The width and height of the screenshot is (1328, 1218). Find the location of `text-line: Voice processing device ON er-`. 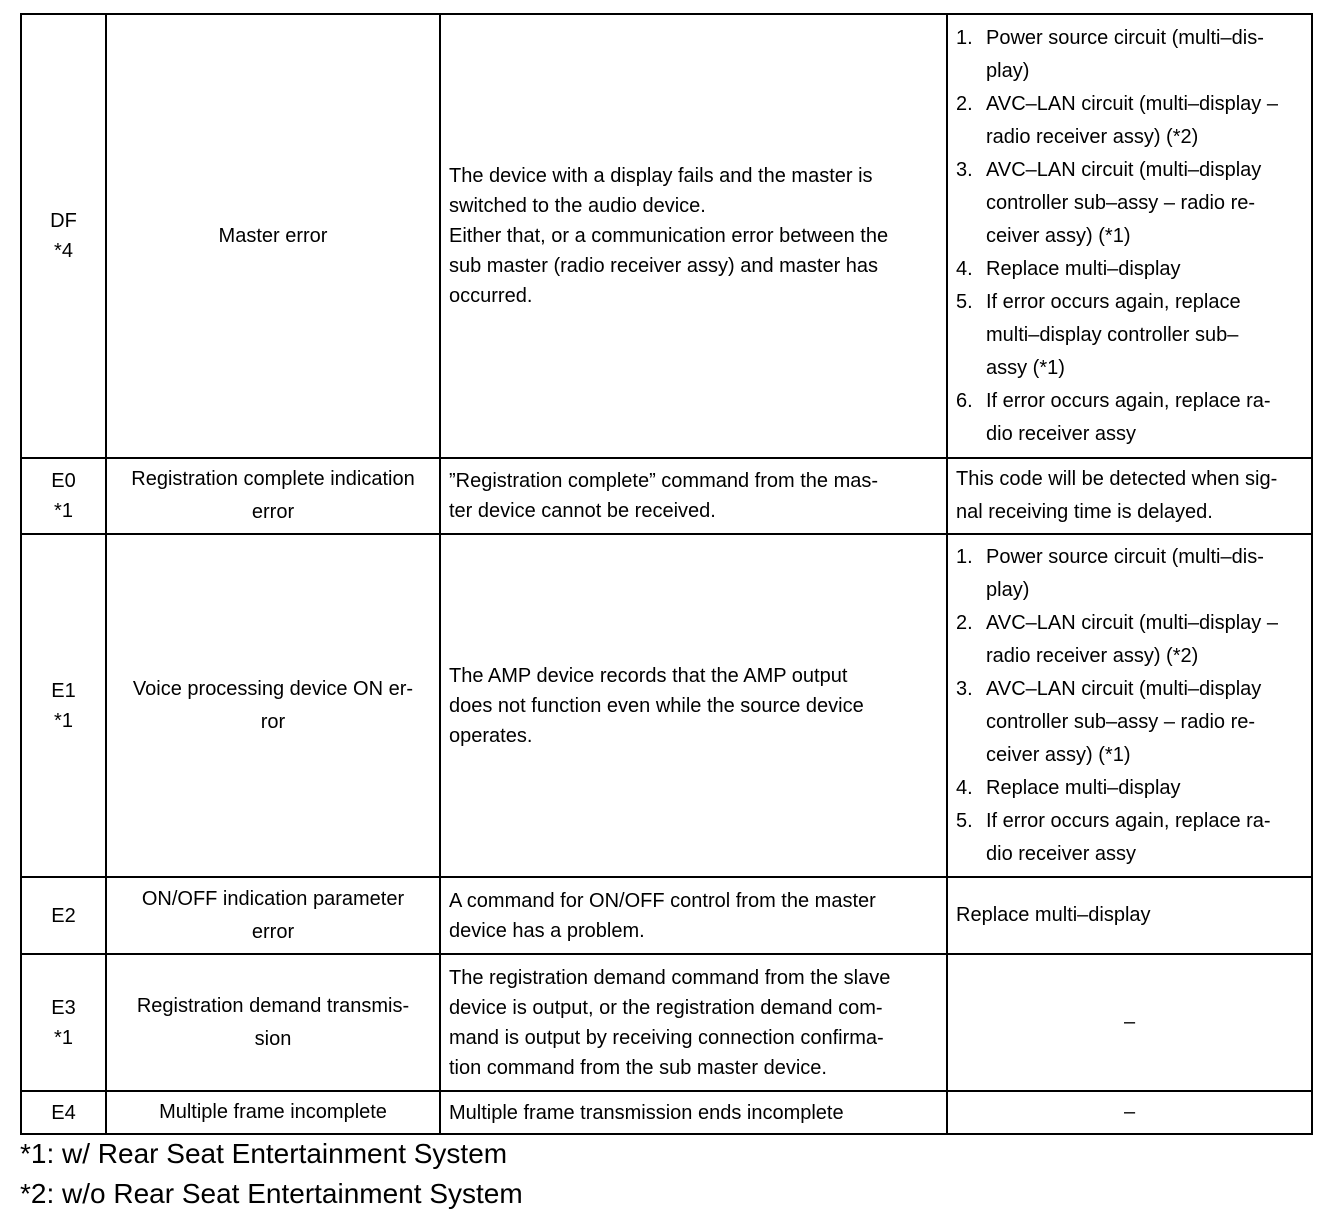

text-line: Voice processing device ON er- is located at coordinates (273, 688).